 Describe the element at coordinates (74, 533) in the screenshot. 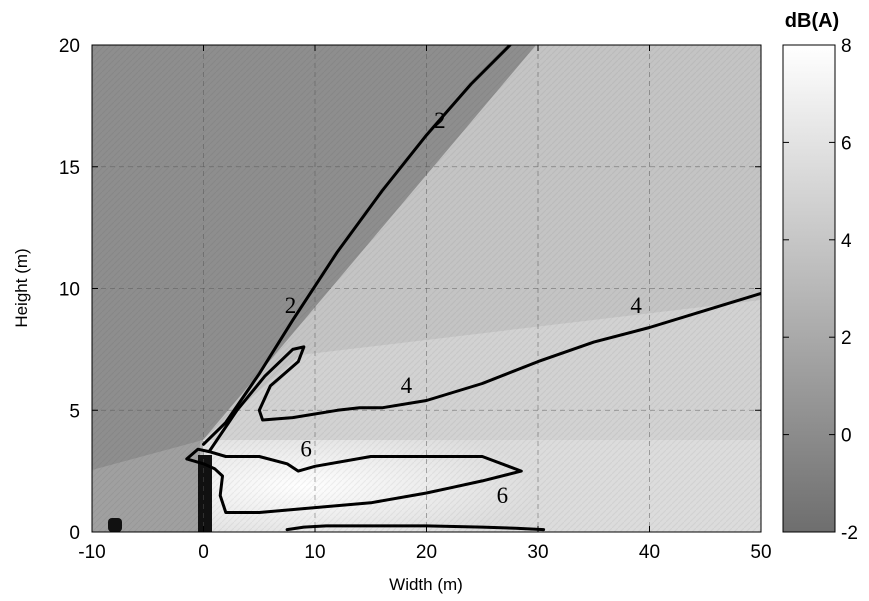

I see `y-tick-label: 0` at that location.